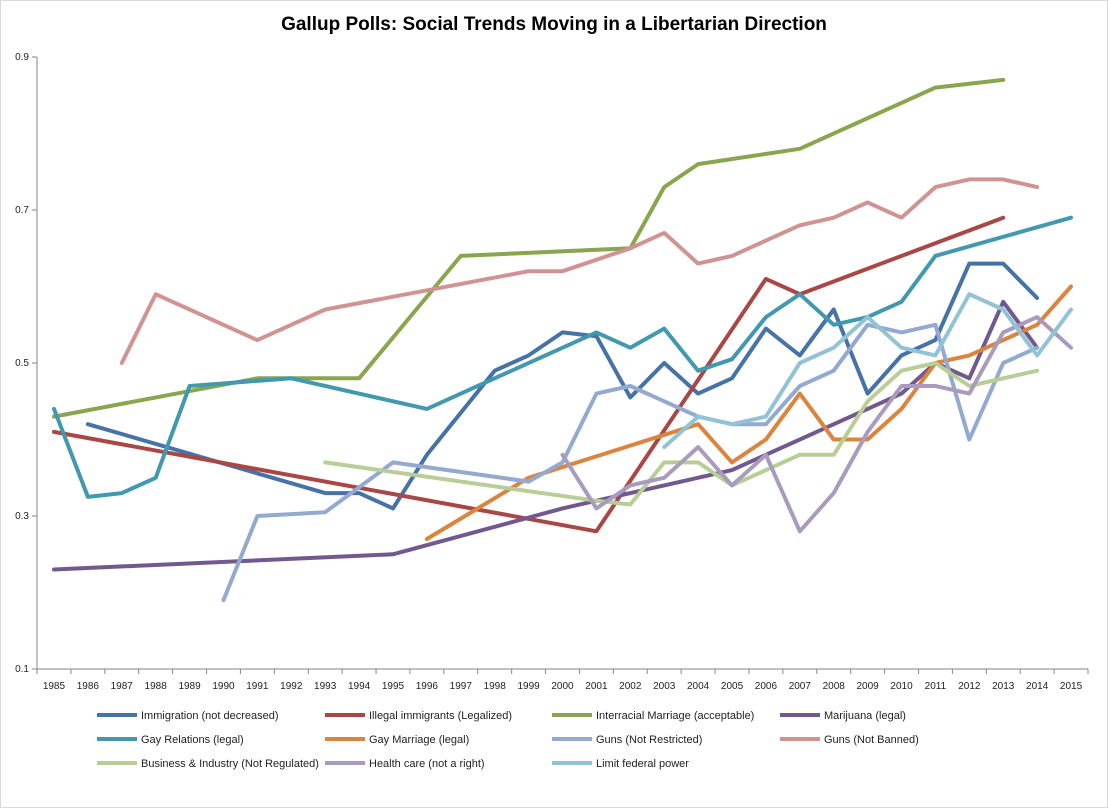 This screenshot has height=808, width=1108. I want to click on x-tick-label: 2002, so click(630, 686).